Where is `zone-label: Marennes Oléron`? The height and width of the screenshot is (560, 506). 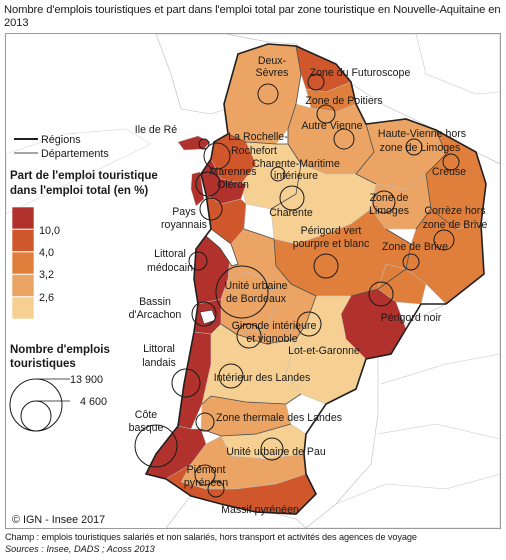 zone-label: Marennes Oléron is located at coordinates (232, 178).